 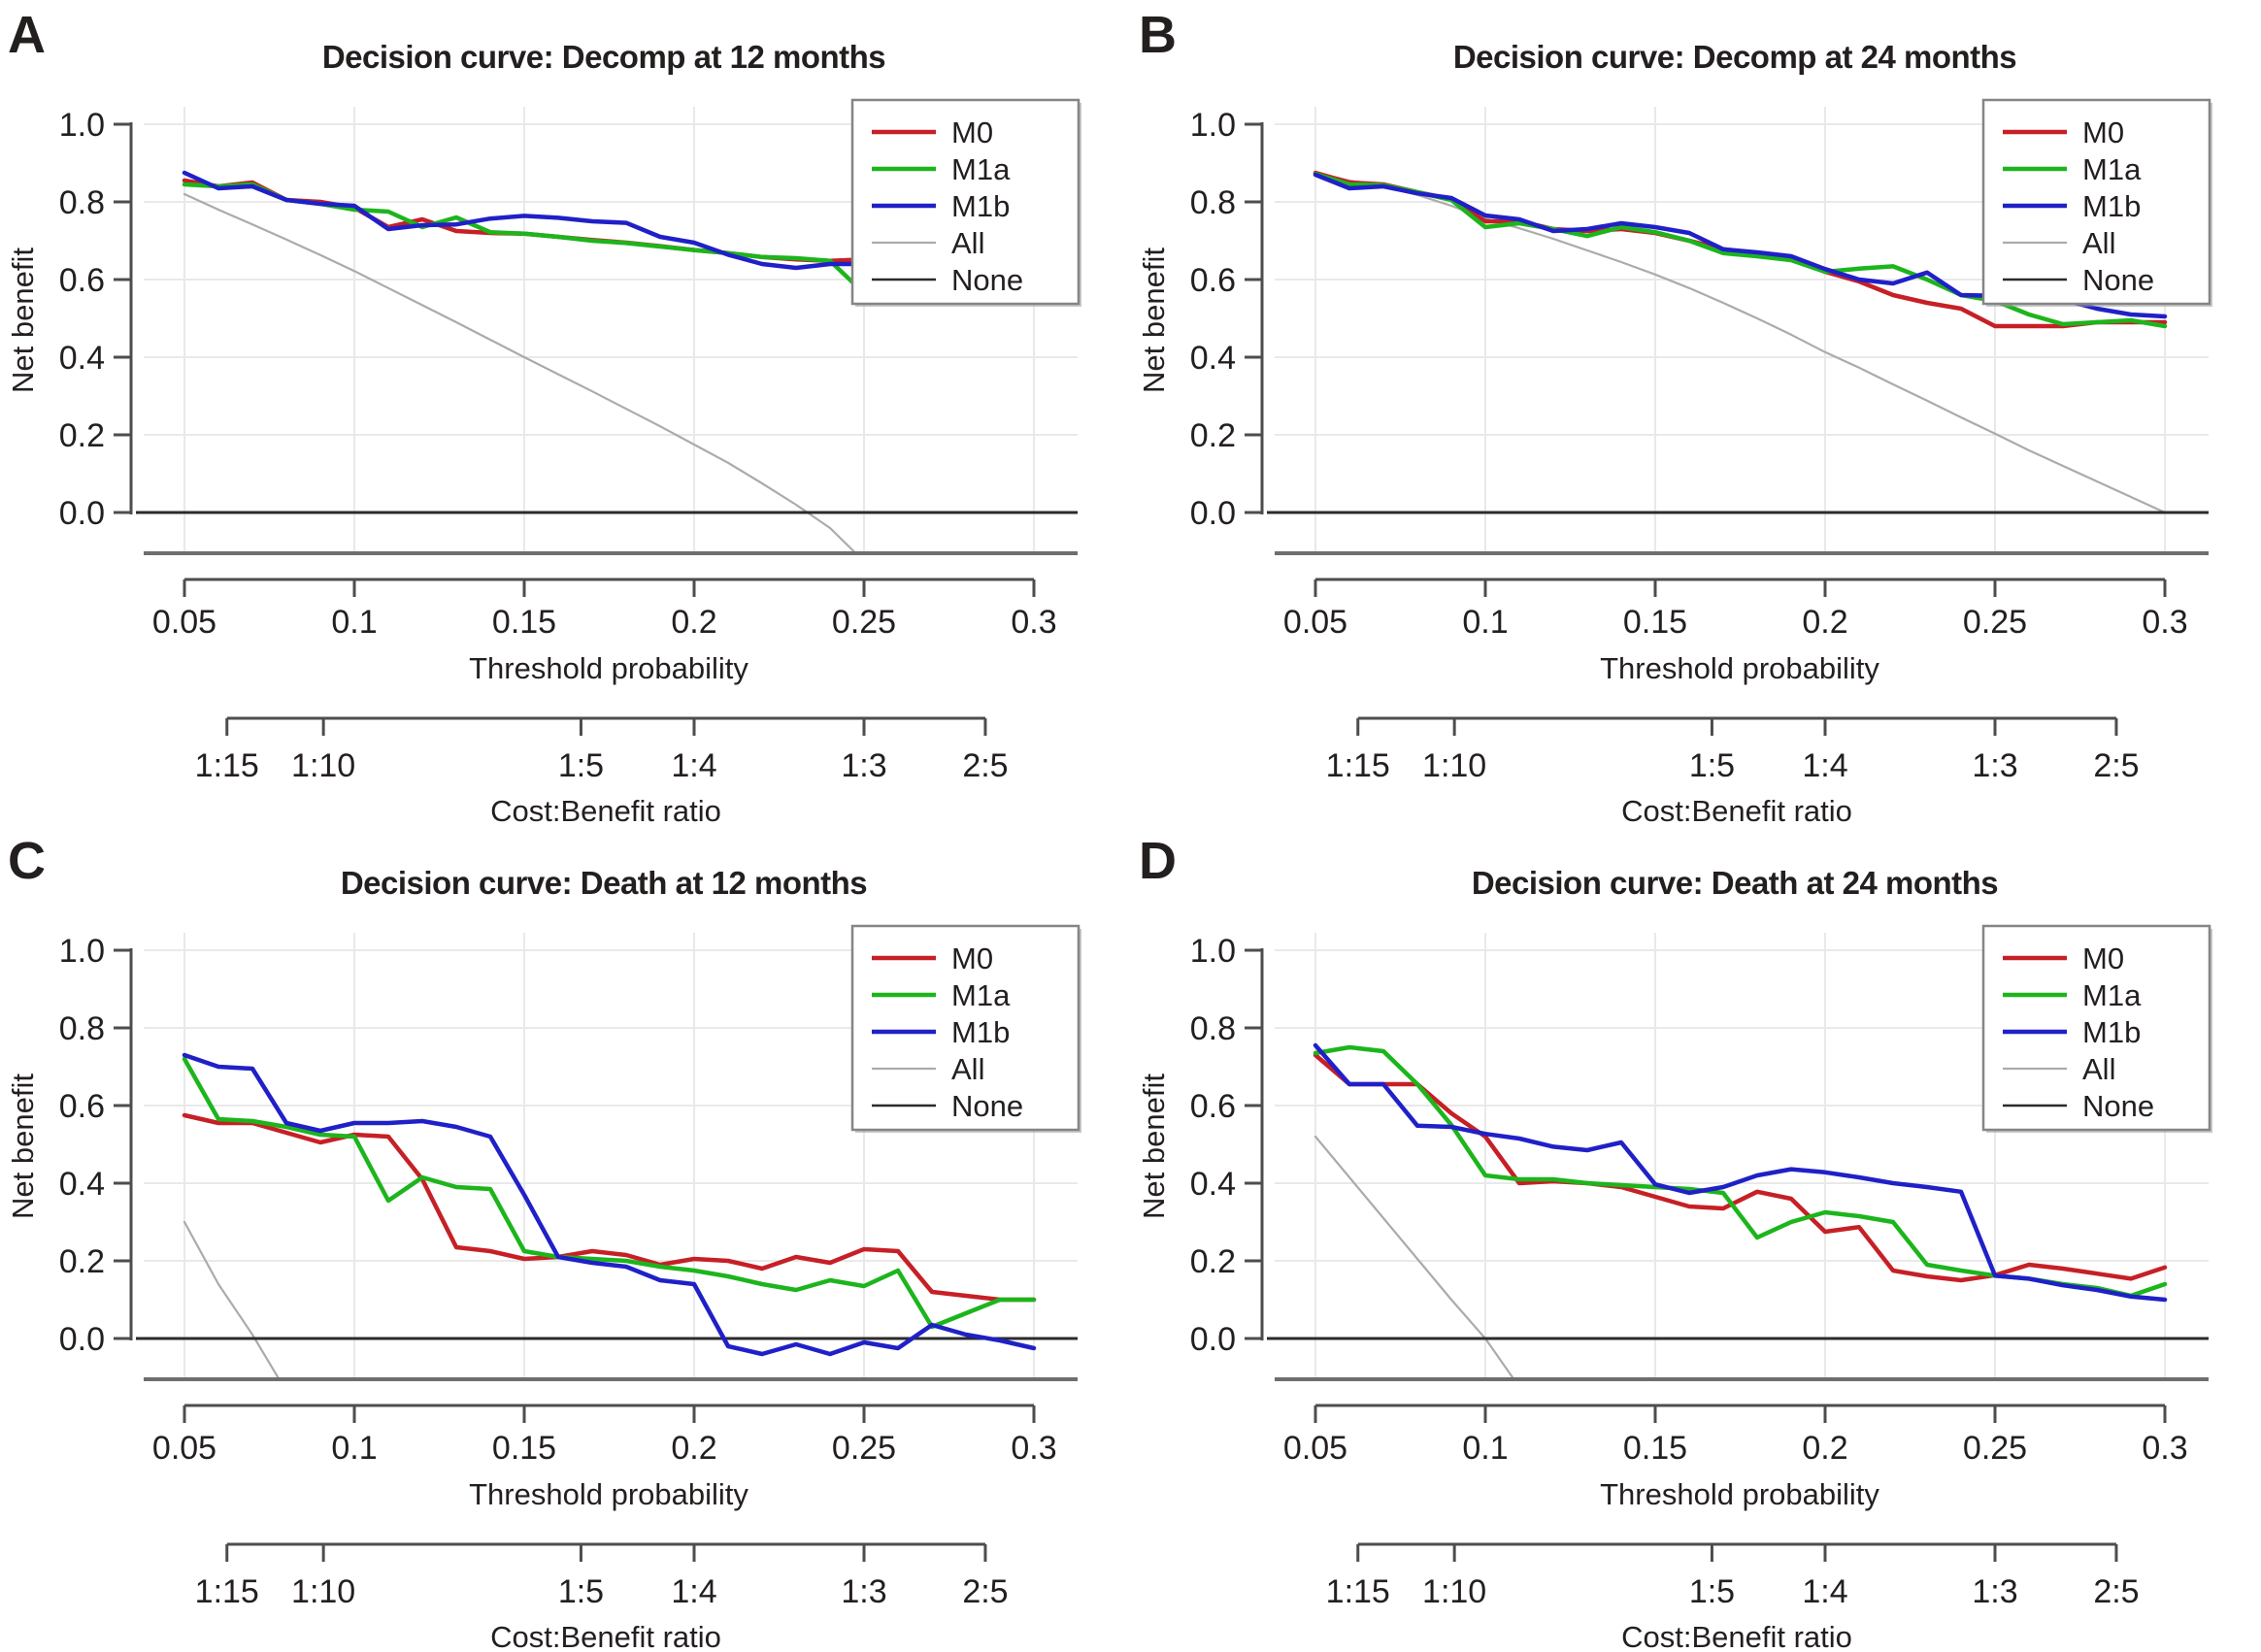 I want to click on panel-title: Decision curve: Decomp at 24 months, so click(x=1735, y=57).